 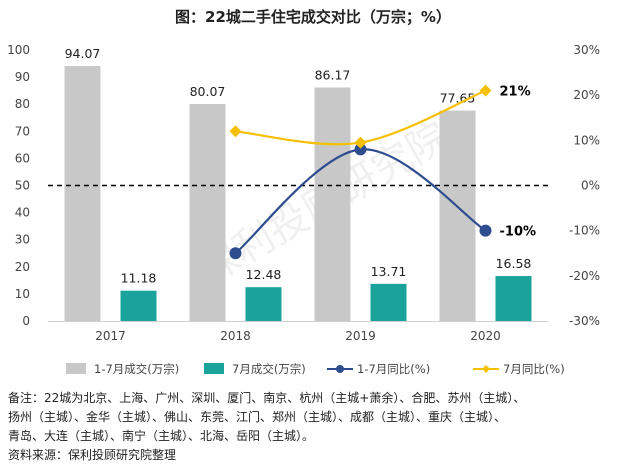 I want to click on left-axis-tick: 20, so click(x=22, y=267).